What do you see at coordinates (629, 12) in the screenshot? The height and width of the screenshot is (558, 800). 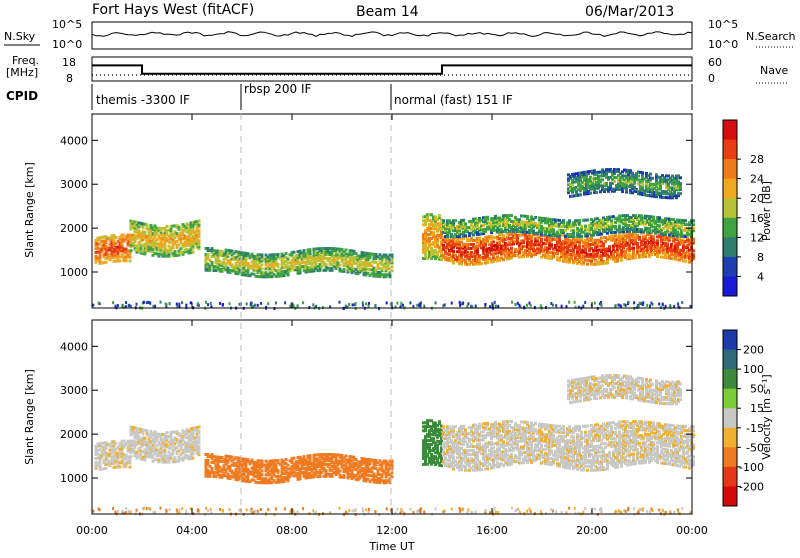 I see `date-label: 06/Mar/2013` at bounding box center [629, 12].